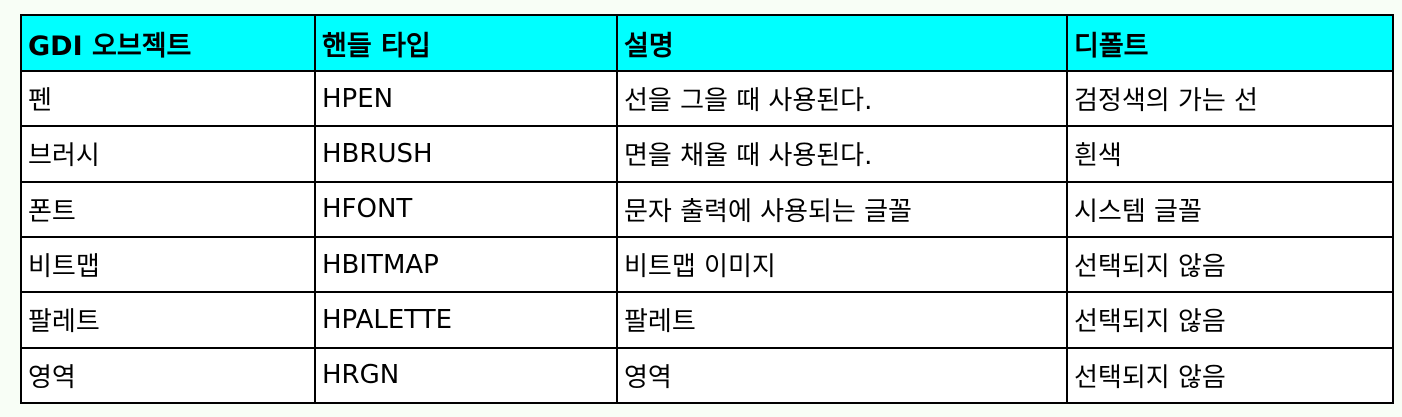 The image size is (1402, 417). Describe the element at coordinates (168, 375) in the screenshot. I see `cell-gdi-object: 영역` at that location.